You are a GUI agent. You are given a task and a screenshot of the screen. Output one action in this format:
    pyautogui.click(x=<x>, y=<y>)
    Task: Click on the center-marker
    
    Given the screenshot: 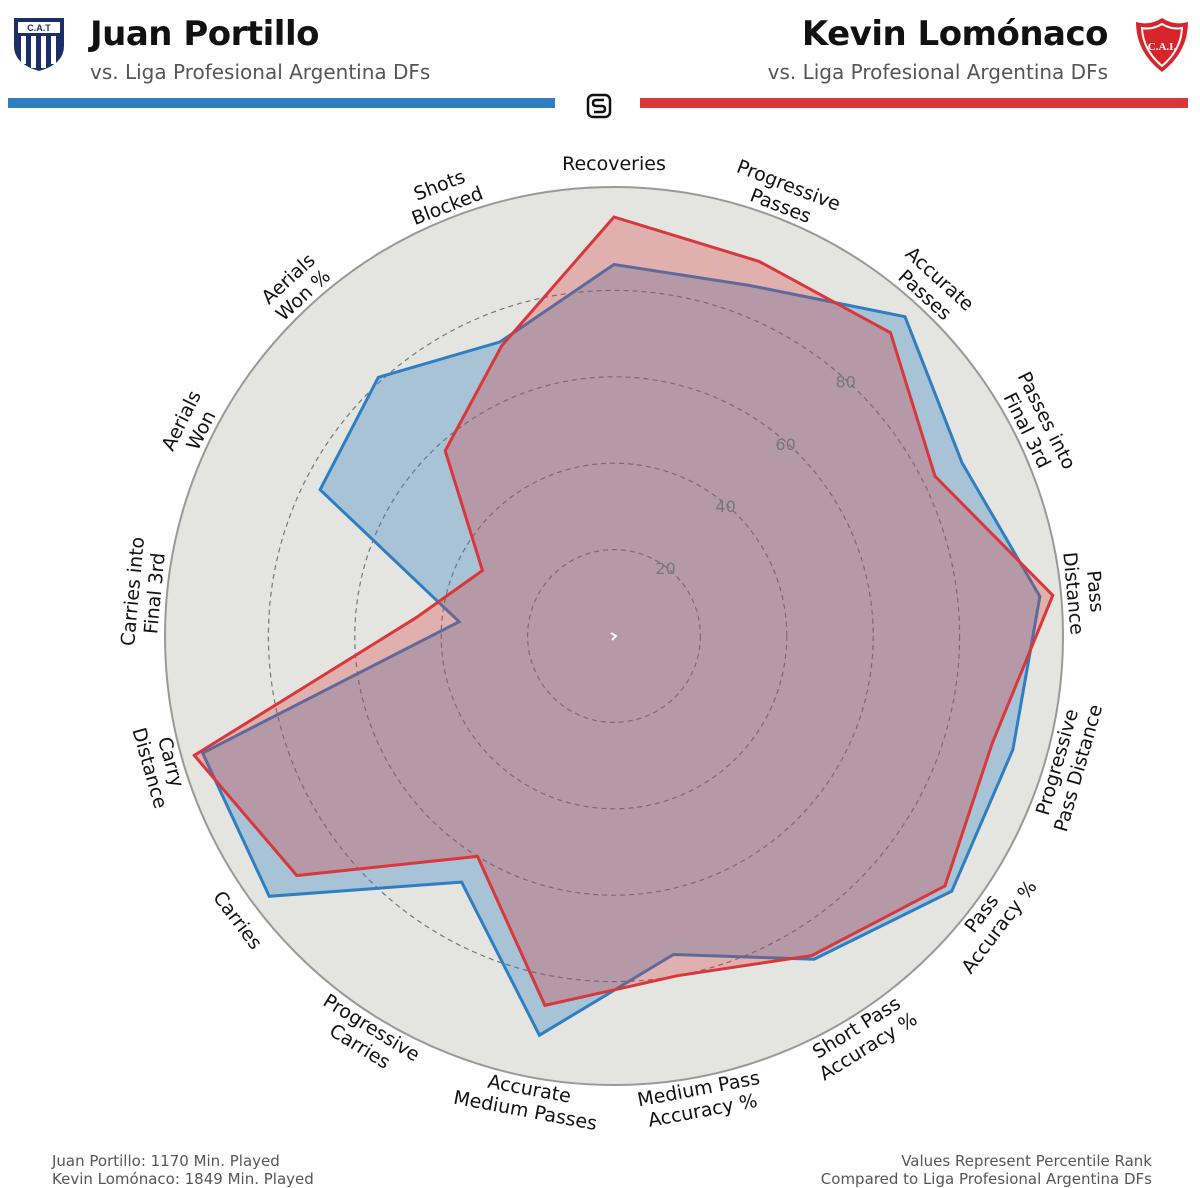 What is the action you would take?
    pyautogui.click(x=614, y=636)
    